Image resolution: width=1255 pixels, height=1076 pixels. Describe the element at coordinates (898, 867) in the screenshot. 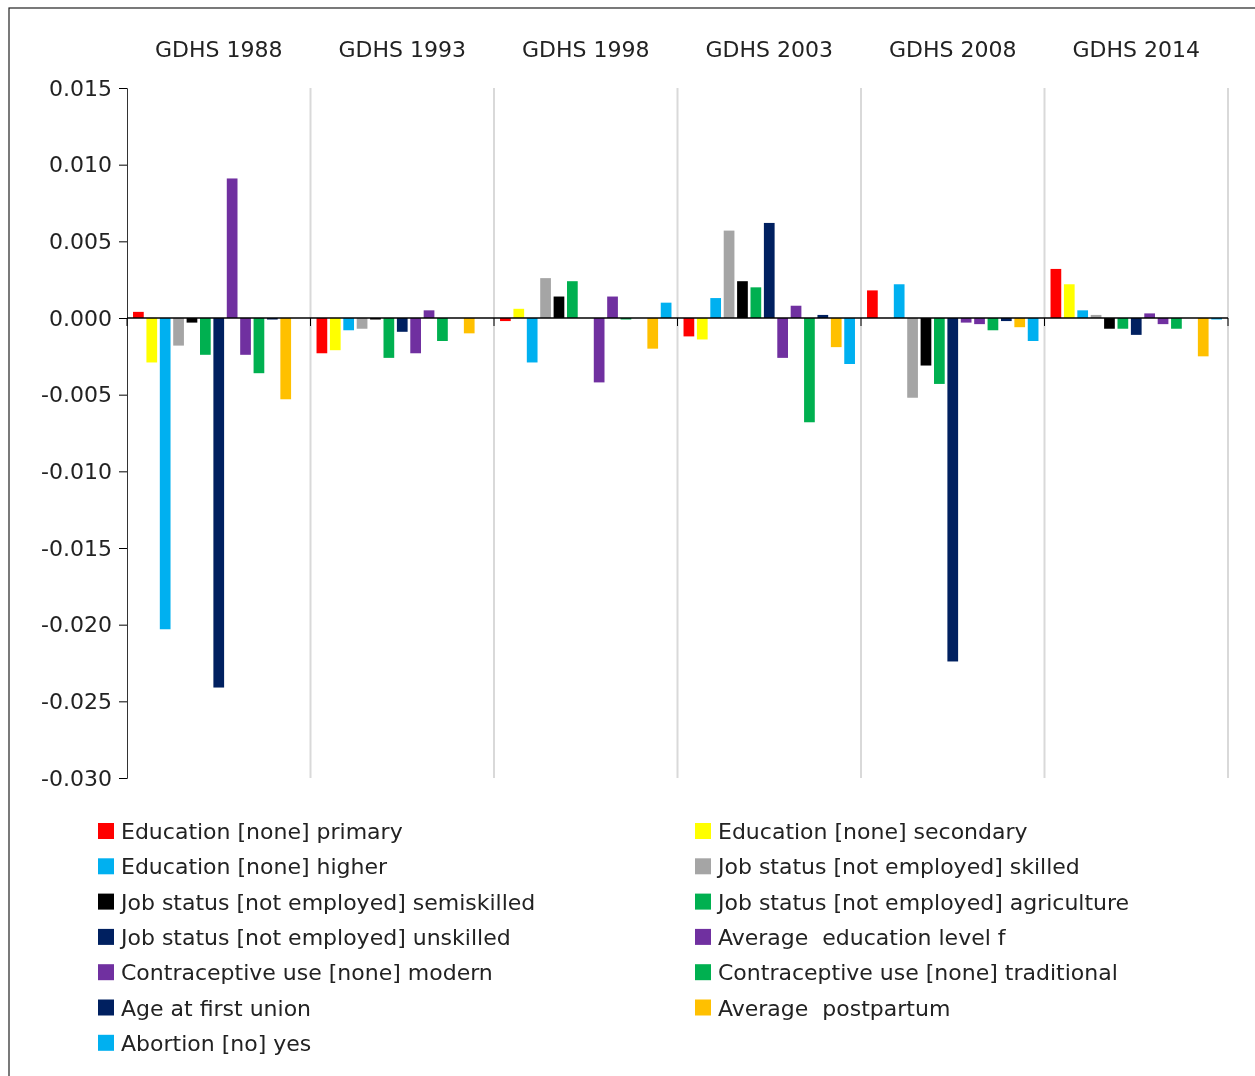

I see `legend-label: Job status [not employed] skilled` at that location.